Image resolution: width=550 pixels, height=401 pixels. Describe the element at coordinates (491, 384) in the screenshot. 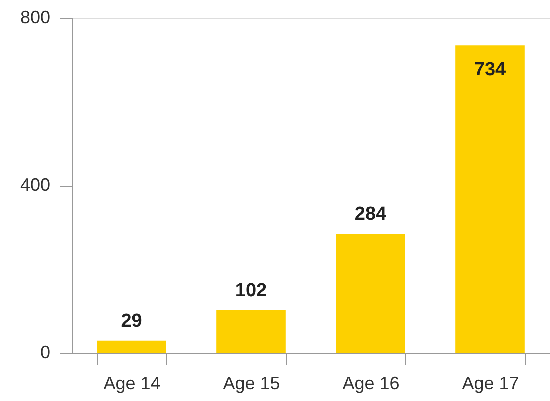

I see `x-tick-label: Age 17` at that location.